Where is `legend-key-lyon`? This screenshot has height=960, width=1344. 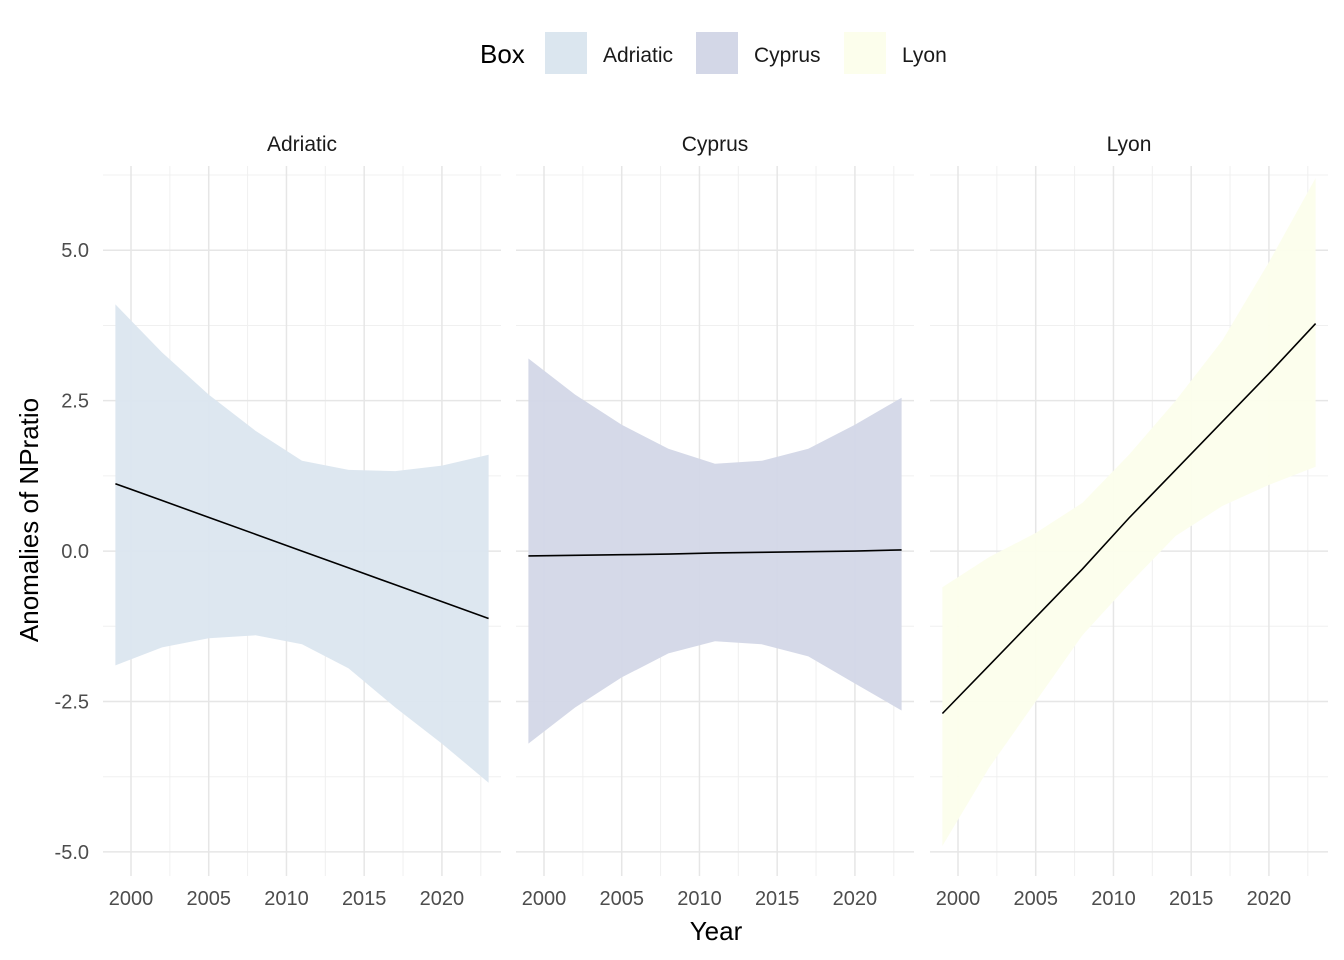
legend-key-lyon is located at coordinates (865, 53).